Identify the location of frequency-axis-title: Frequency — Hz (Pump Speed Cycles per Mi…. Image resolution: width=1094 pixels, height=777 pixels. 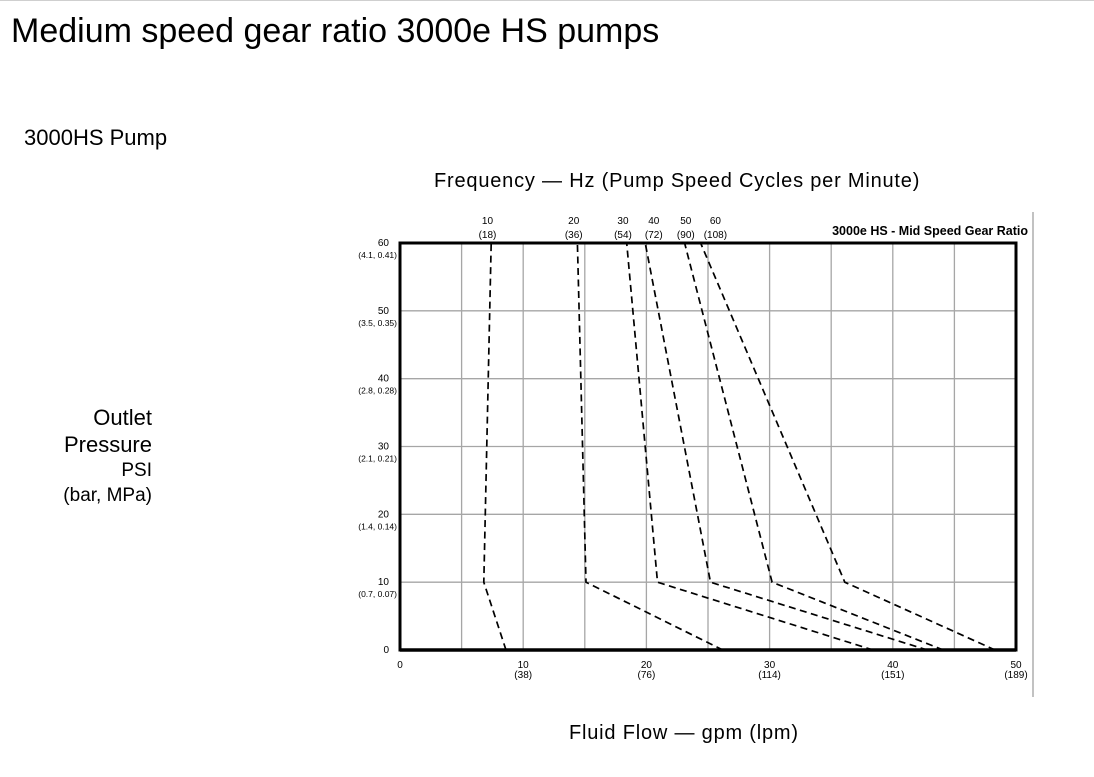
(677, 181).